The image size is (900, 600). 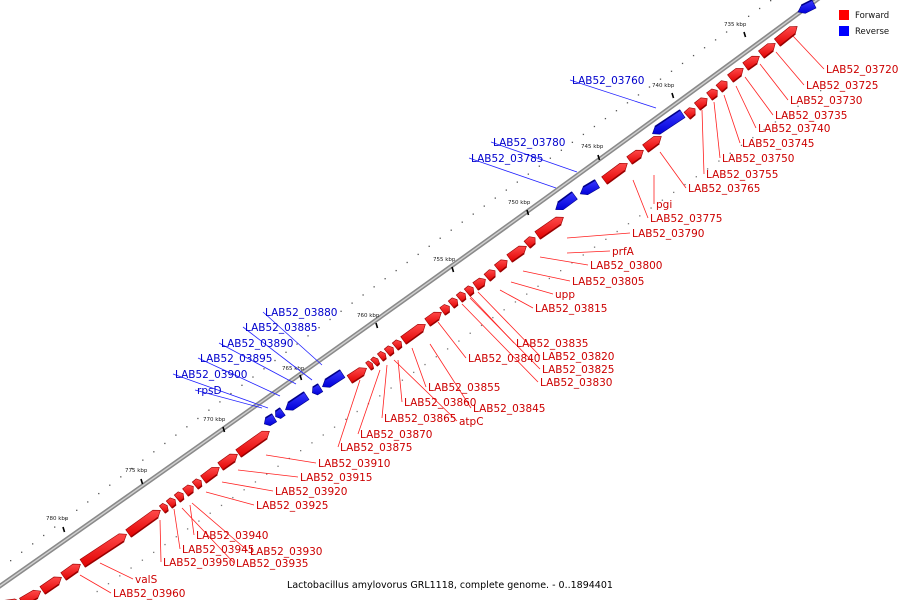 I want to click on gene-label-lab52-03735: LAB52_03735, so click(x=811, y=116).